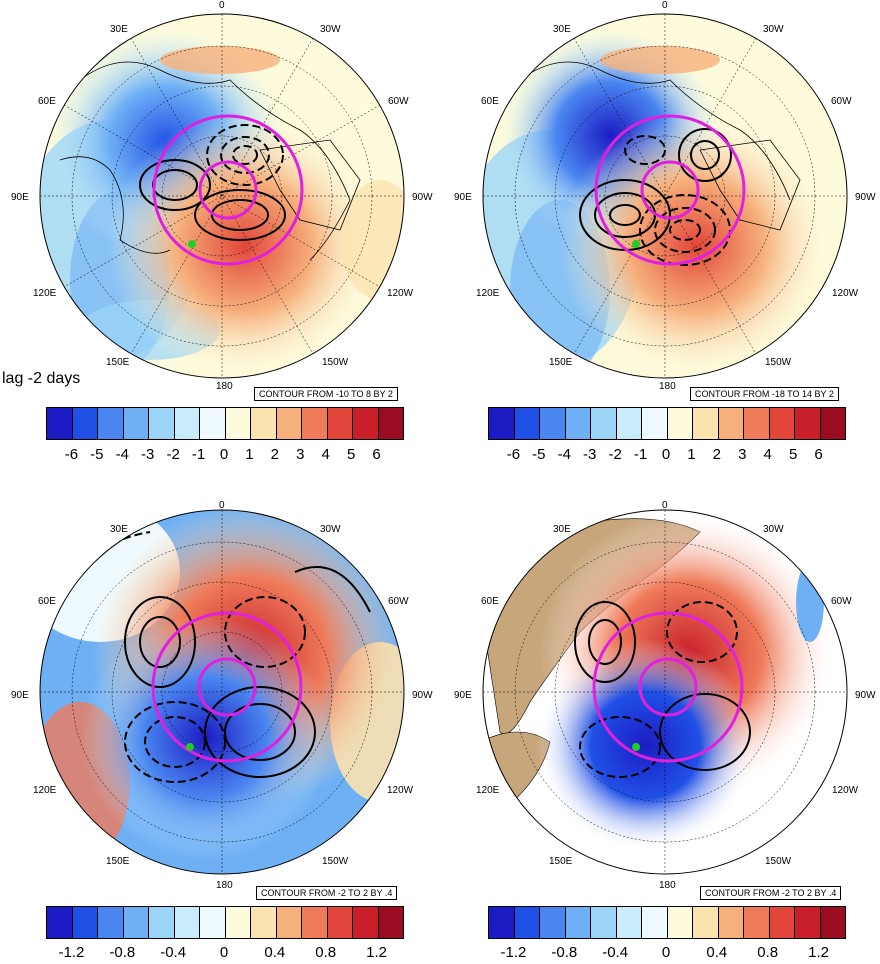 The image size is (880, 964). Describe the element at coordinates (326, 394) in the screenshot. I see `contour-info: CONTOUR FROM -10 TO 8 BY 2` at that location.